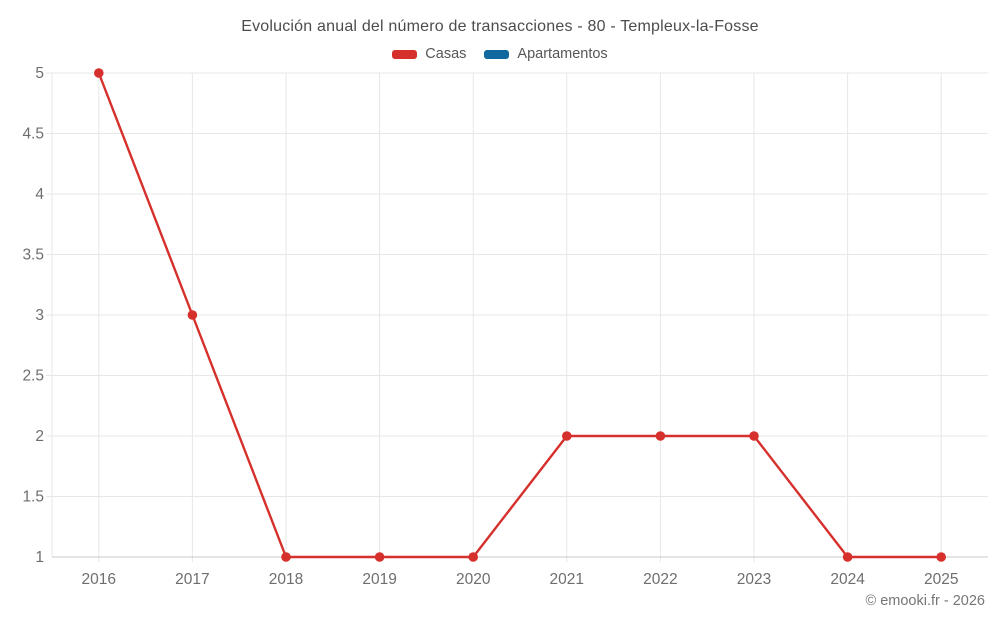 The width and height of the screenshot is (1000, 625). I want to click on y-tick-label: 2, so click(39, 436).